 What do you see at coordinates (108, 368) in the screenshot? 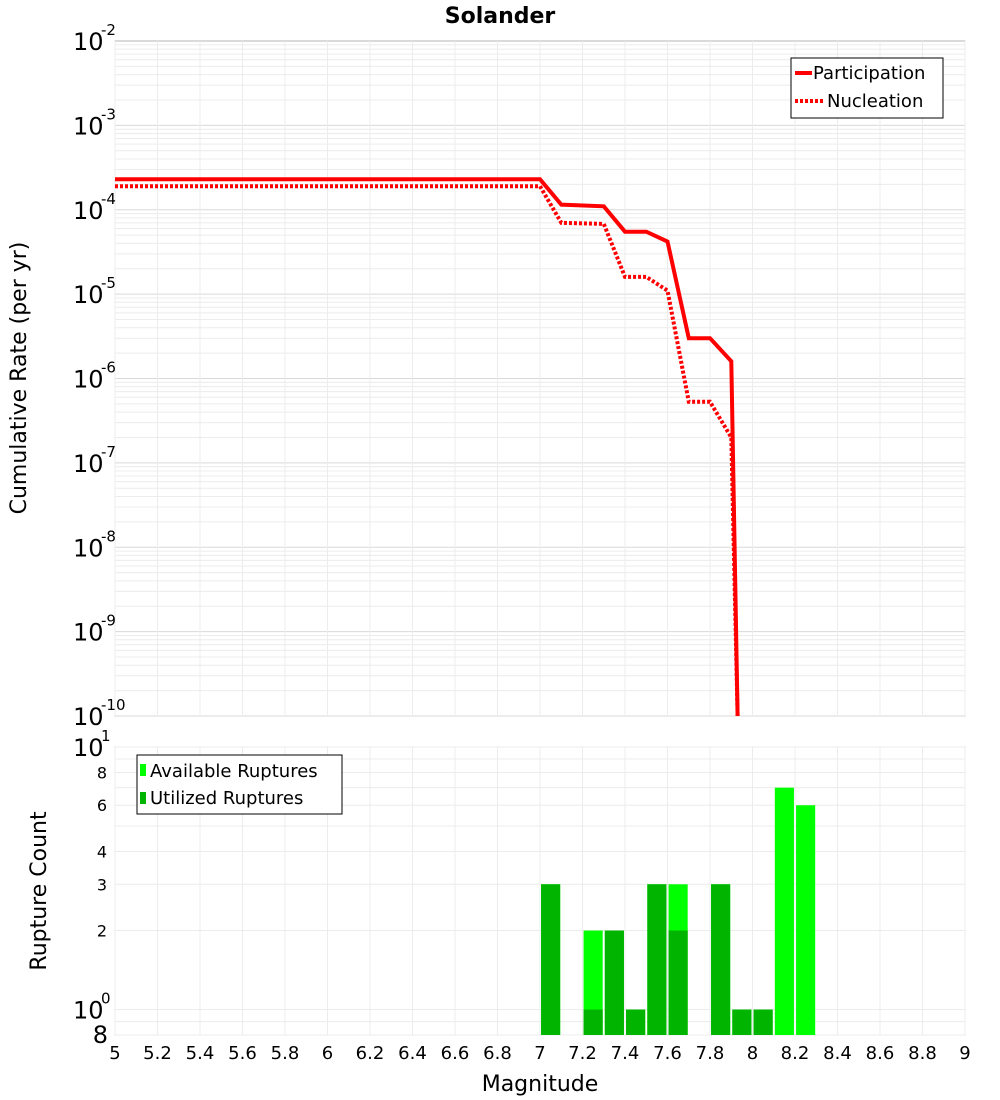
I see `rate-y-tick-exponent: -6` at bounding box center [108, 368].